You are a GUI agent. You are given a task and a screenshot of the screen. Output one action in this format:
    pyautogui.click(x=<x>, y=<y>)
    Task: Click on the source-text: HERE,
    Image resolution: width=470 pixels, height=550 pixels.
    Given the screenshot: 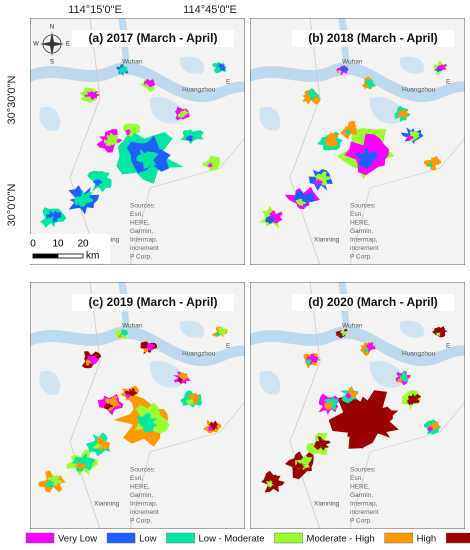 What is the action you would take?
    pyautogui.click(x=140, y=487)
    